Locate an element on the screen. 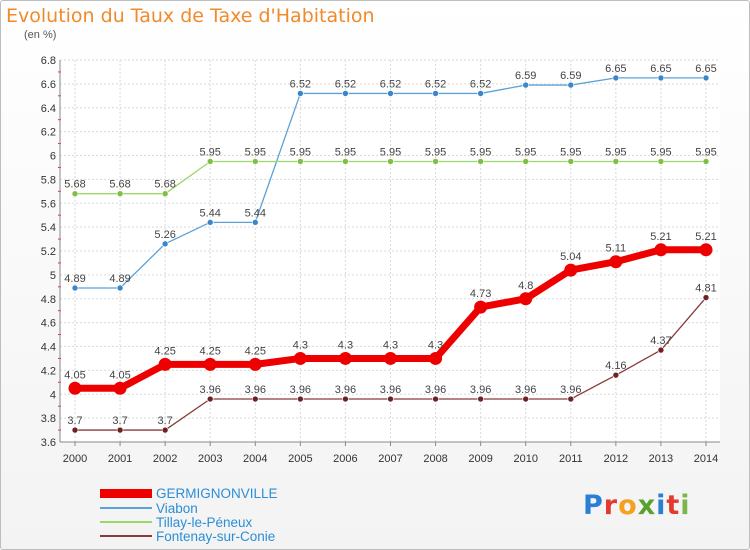 This screenshot has height=550, width=750. data-label: 4.8 is located at coordinates (525, 286).